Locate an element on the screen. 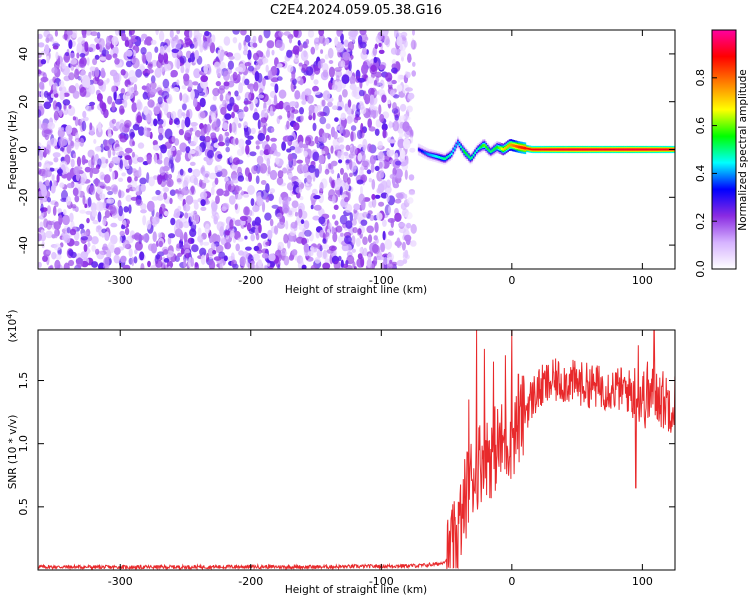 The height and width of the screenshot is (604, 750). snr-x-tick-label: 0 is located at coordinates (511, 581).